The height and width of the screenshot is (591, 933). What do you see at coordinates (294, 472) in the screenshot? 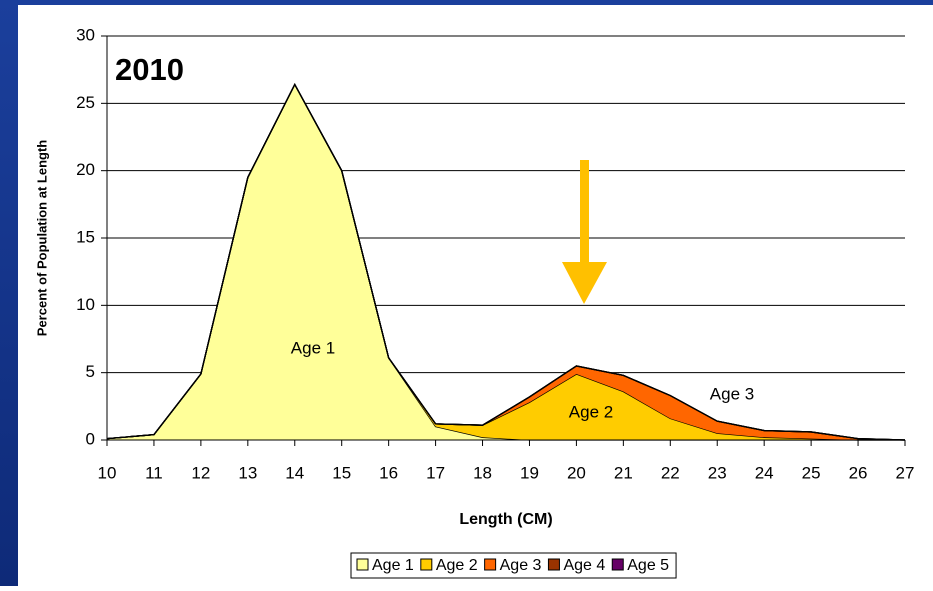
I see `x-tick-label: 14` at bounding box center [294, 472].